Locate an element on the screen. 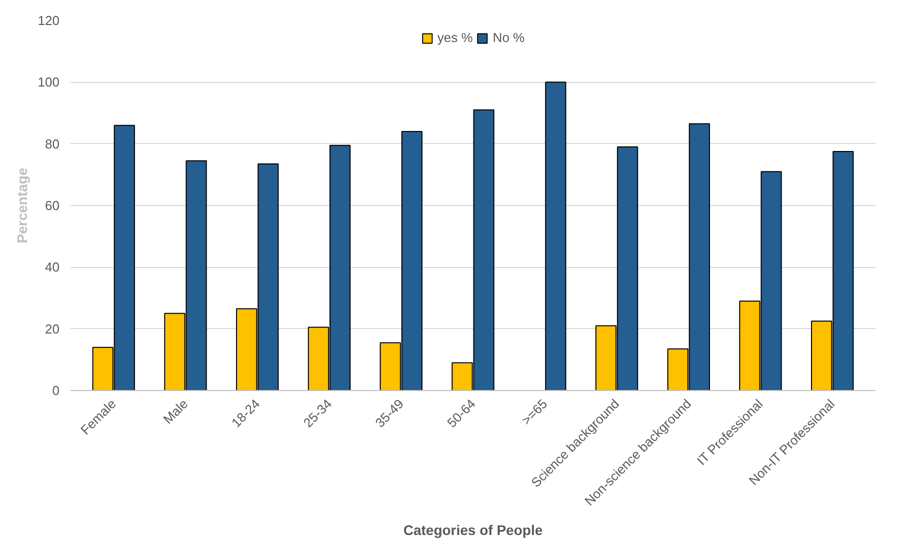 Image resolution: width=898 pixels, height=546 pixels. y-tick-label: 80 is located at coordinates (52, 144).